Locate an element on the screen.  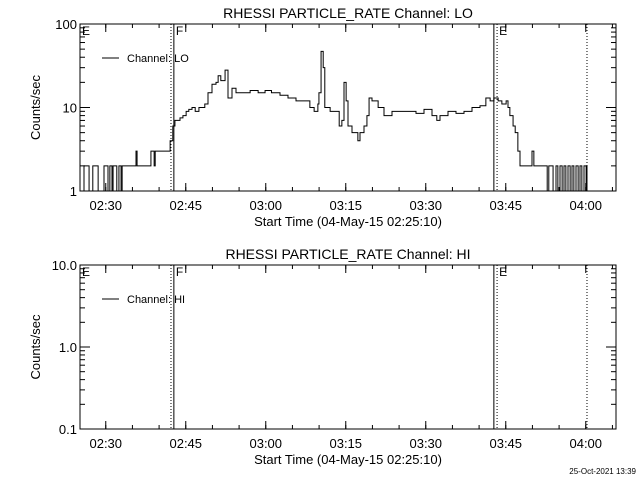
chart-title: RHESSI PARTICLE_RATE Channel: HI is located at coordinates (347, 254).